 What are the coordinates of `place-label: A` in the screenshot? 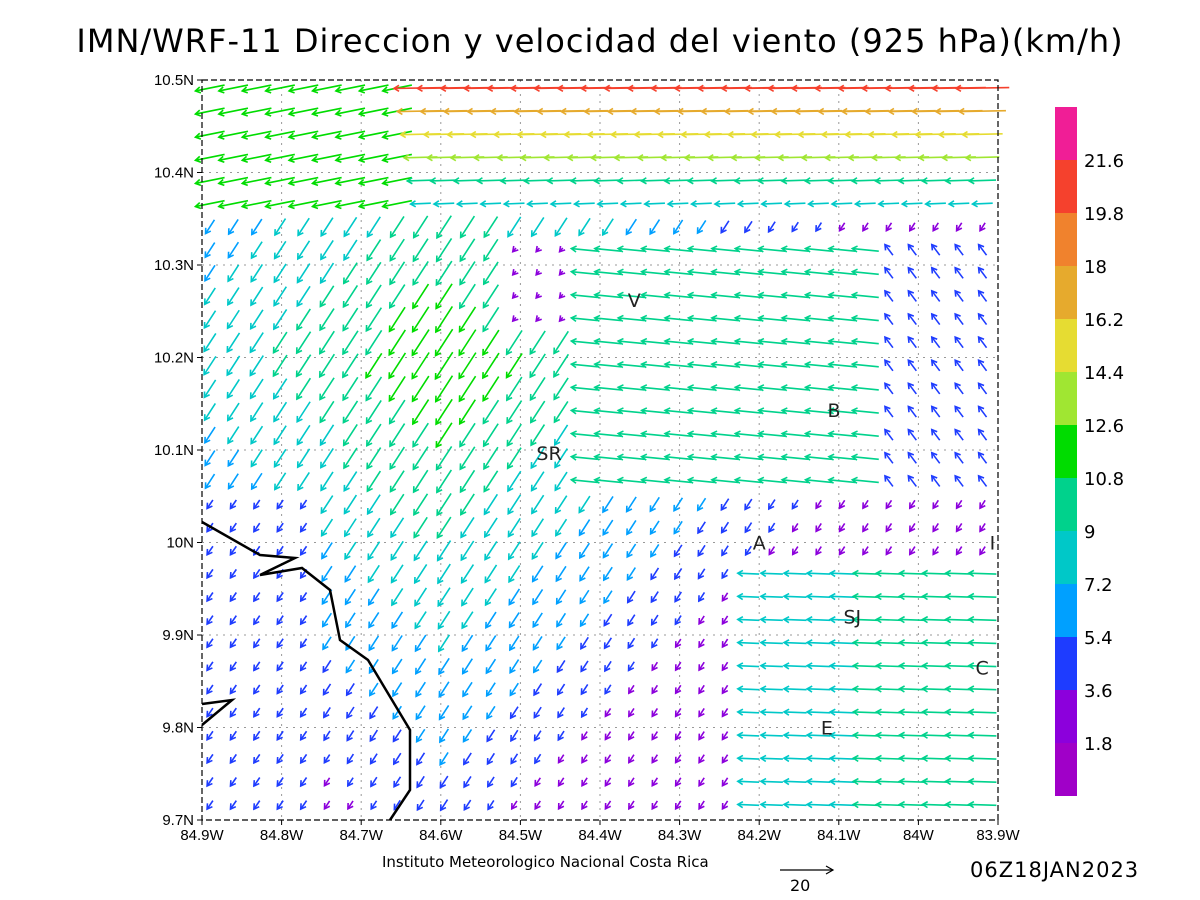 It's located at (759, 544).